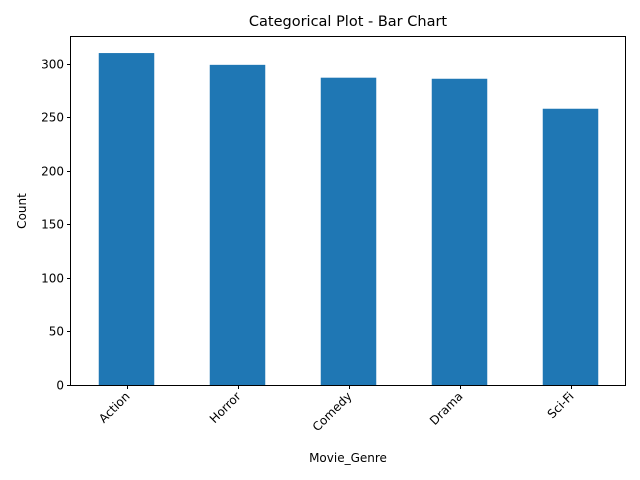  Describe the element at coordinates (52, 172) in the screenshot. I see `y-tick-label: 200` at that location.